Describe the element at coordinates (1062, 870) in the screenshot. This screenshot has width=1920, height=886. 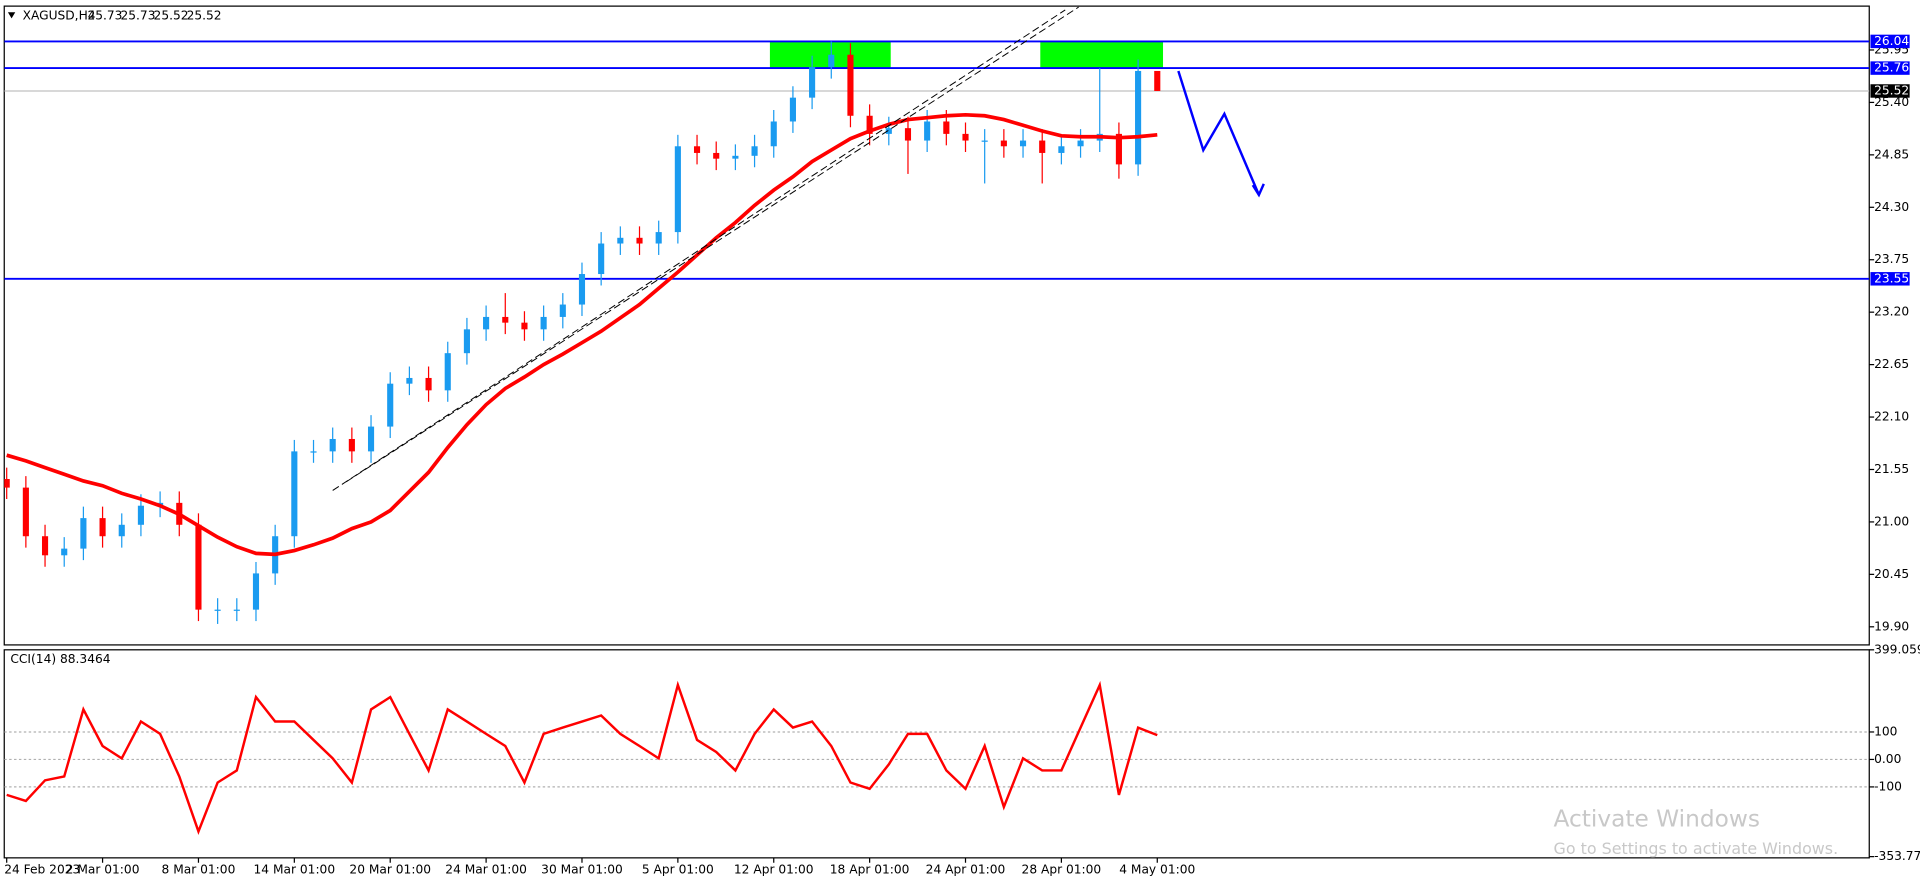
I see `x-tick-label: 28 Apr 01:00` at that location.